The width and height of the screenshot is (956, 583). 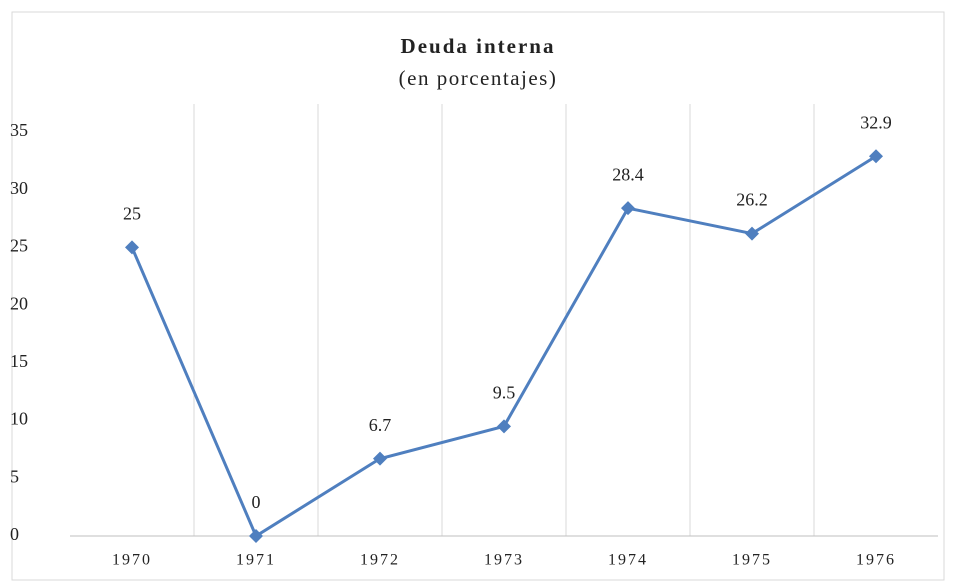 What do you see at coordinates (876, 560) in the screenshot?
I see `x-tick-label: 1976` at bounding box center [876, 560].